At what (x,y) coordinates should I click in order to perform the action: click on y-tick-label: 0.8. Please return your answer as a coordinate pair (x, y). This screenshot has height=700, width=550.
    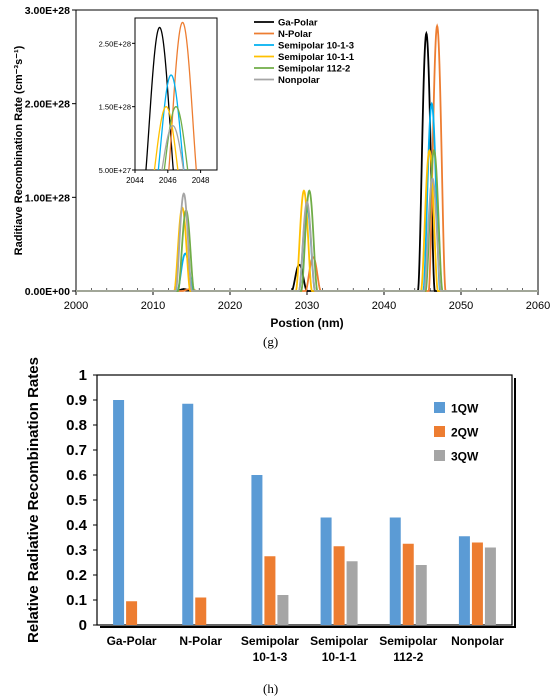
    Looking at the image, I should click on (76, 425).